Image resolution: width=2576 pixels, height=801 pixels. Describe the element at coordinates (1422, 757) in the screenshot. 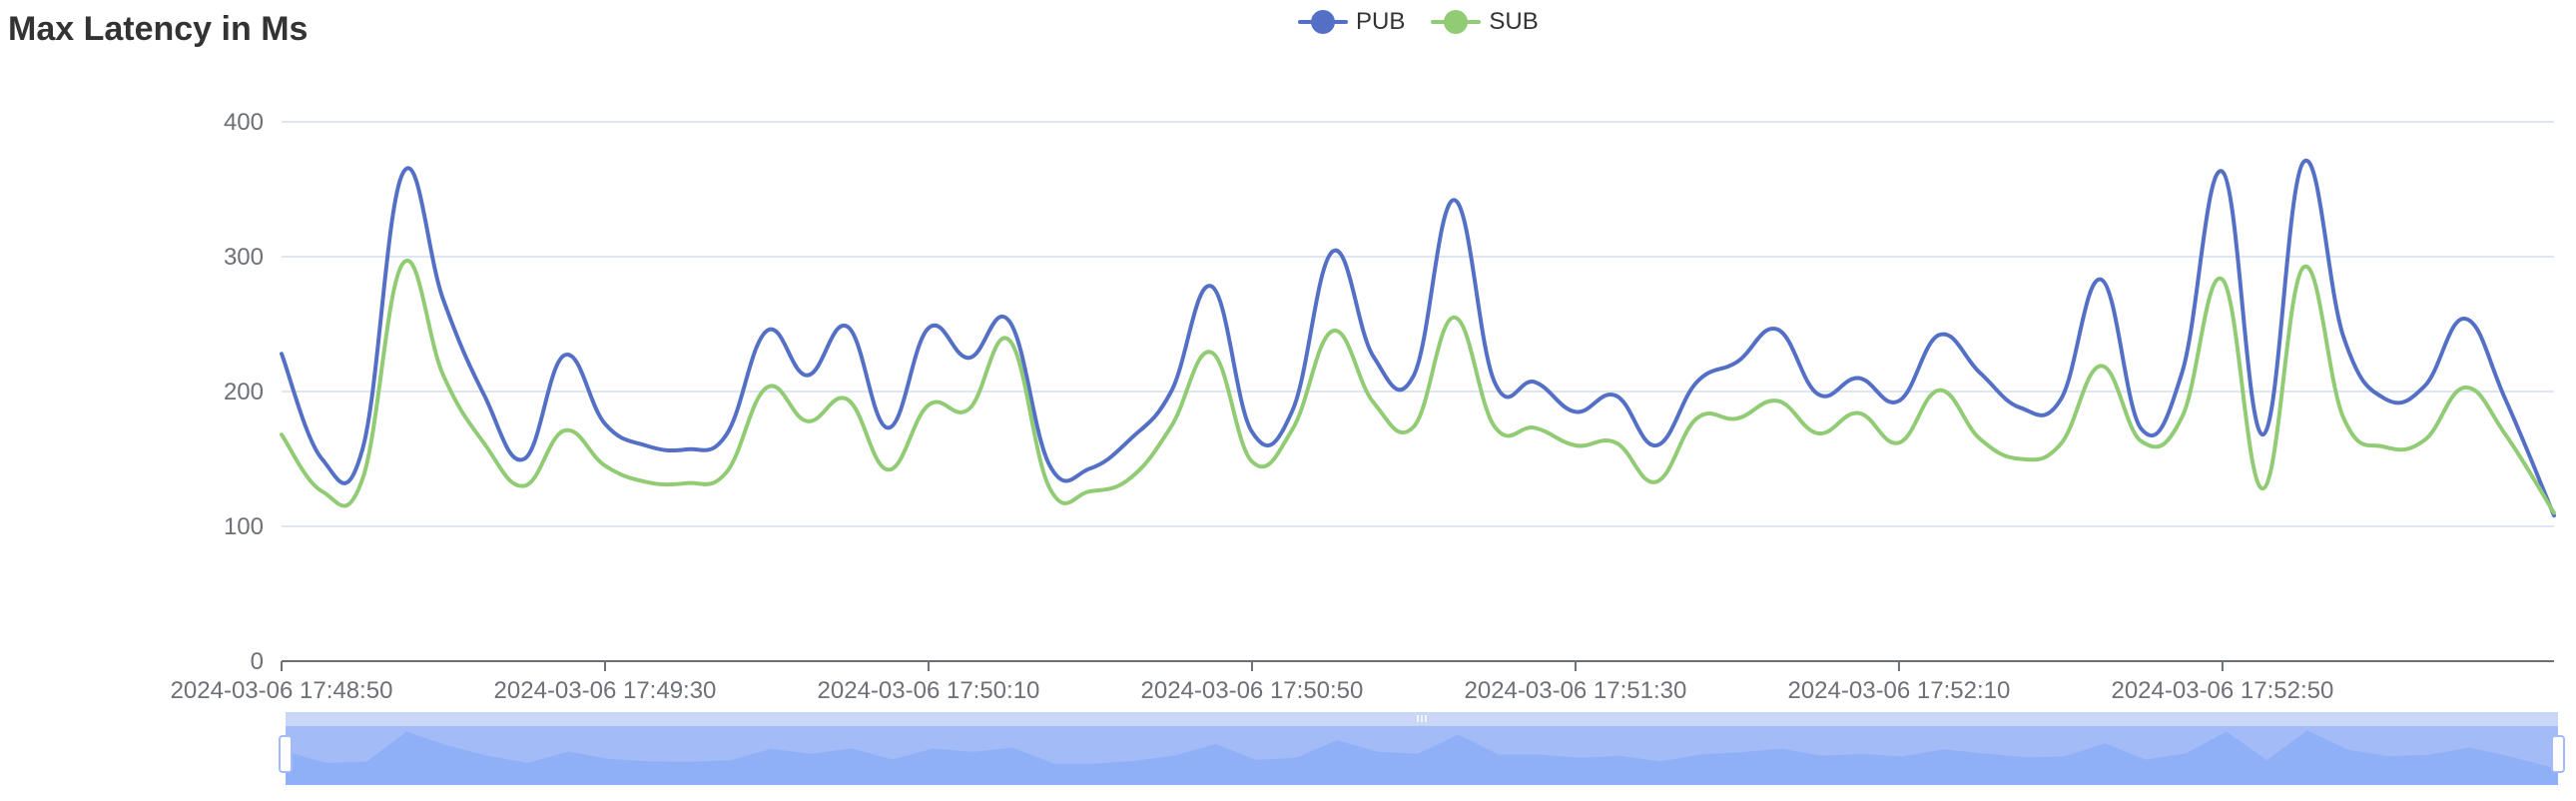

I see `zoom-preview-area` at that location.